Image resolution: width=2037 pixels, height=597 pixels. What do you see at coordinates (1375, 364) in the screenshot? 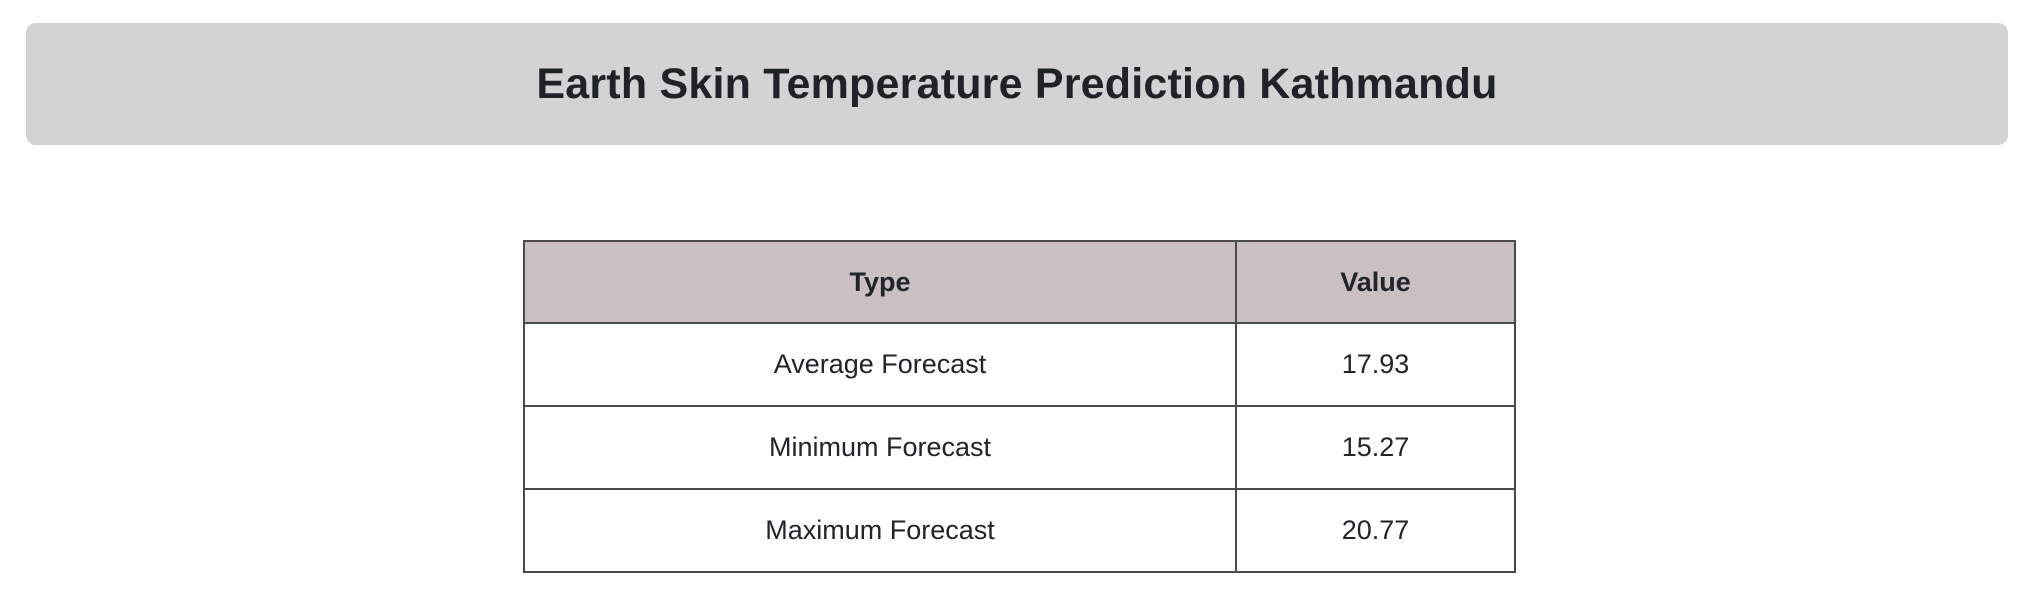
I see `value-cell: 17.93` at bounding box center [1375, 364].